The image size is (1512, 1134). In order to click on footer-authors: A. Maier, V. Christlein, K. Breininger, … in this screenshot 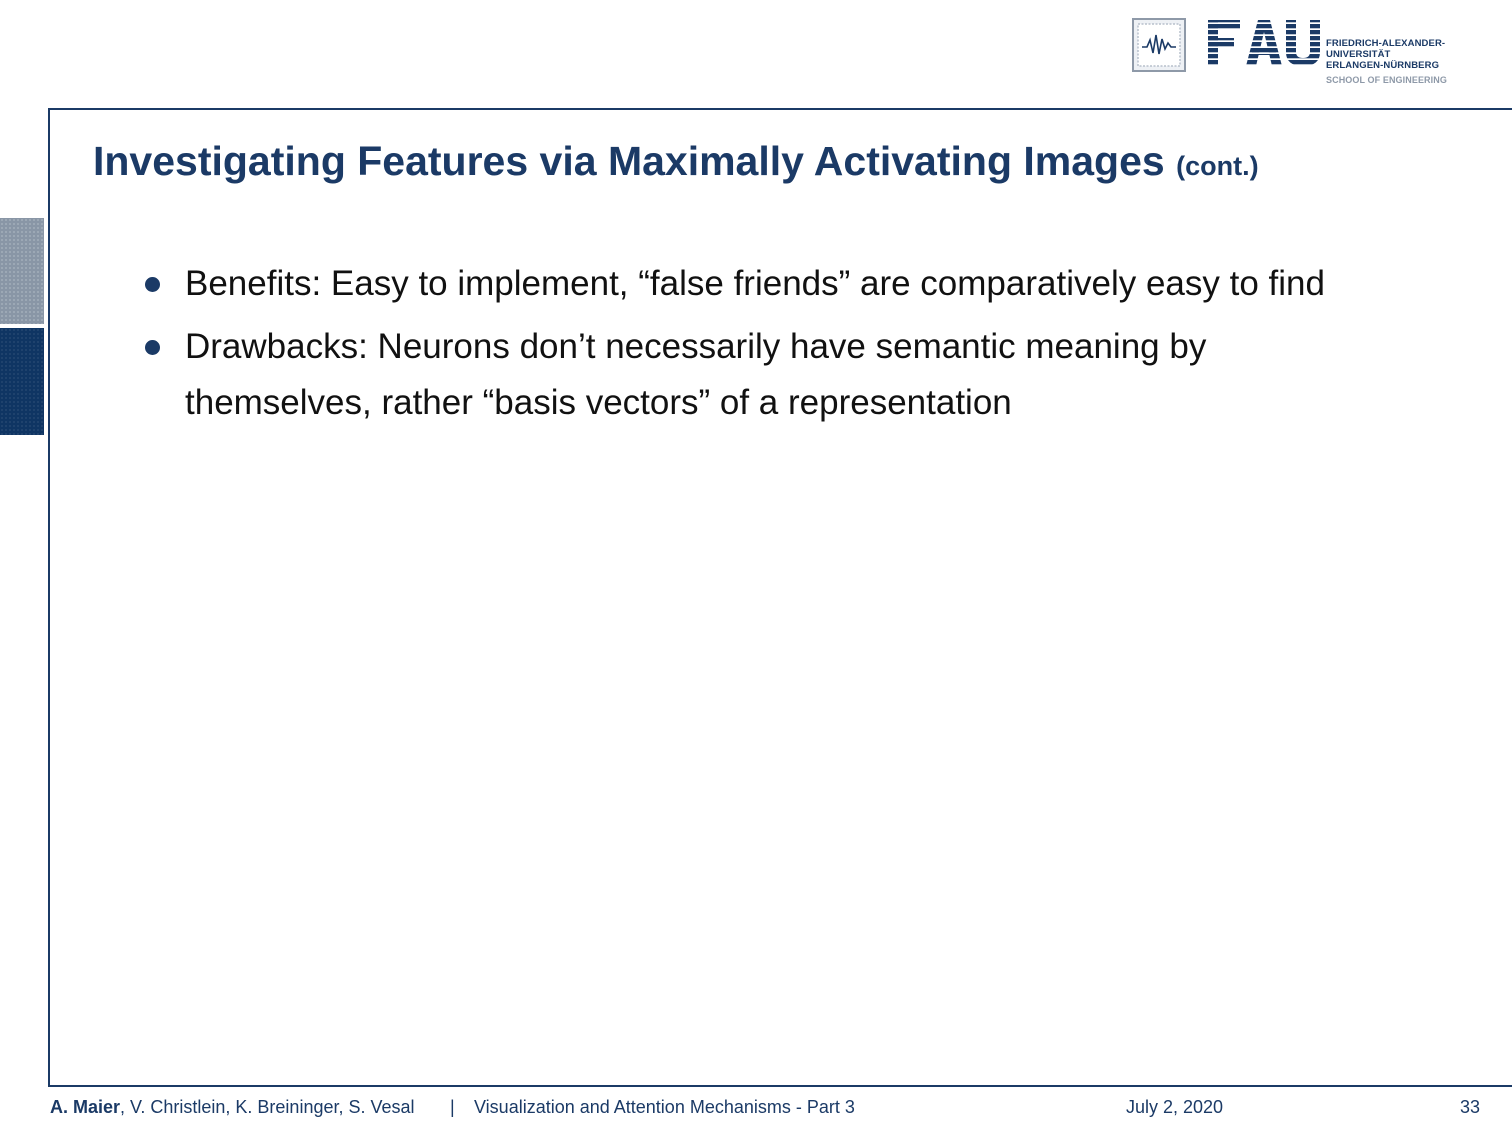, I will do `click(232, 1107)`.